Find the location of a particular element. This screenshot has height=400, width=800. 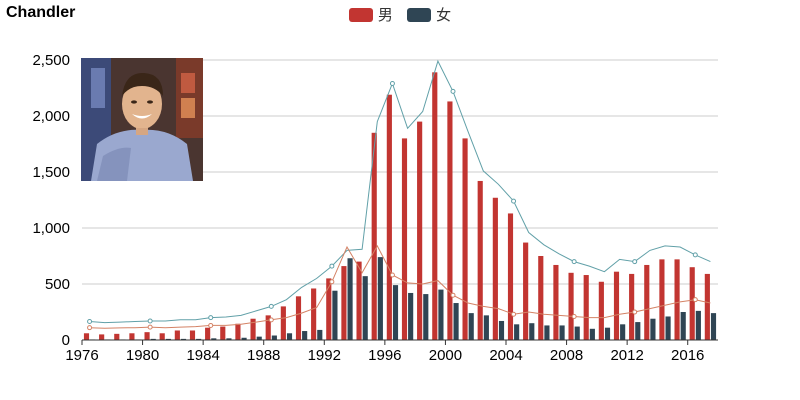

y-tick-label: 2,000 is located at coordinates (51, 116).